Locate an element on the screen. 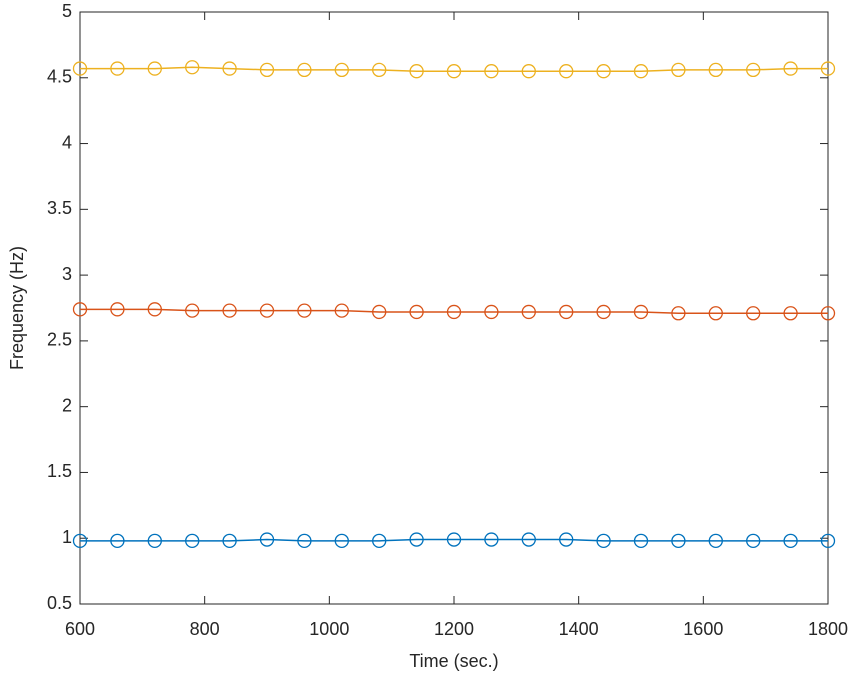 This screenshot has width=858, height=685. y-tick-label: 2.5 is located at coordinates (59, 340).